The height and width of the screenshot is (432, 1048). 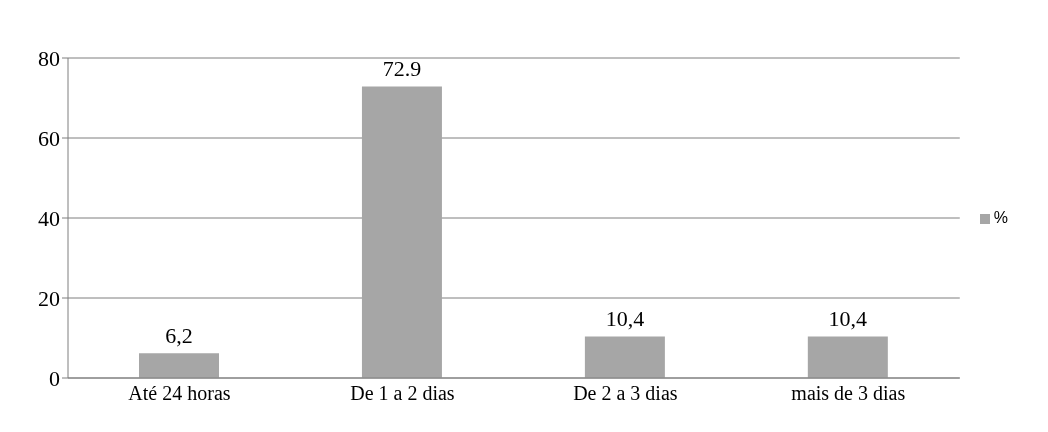 I want to click on y-tick-label: 0, so click(x=54, y=378).